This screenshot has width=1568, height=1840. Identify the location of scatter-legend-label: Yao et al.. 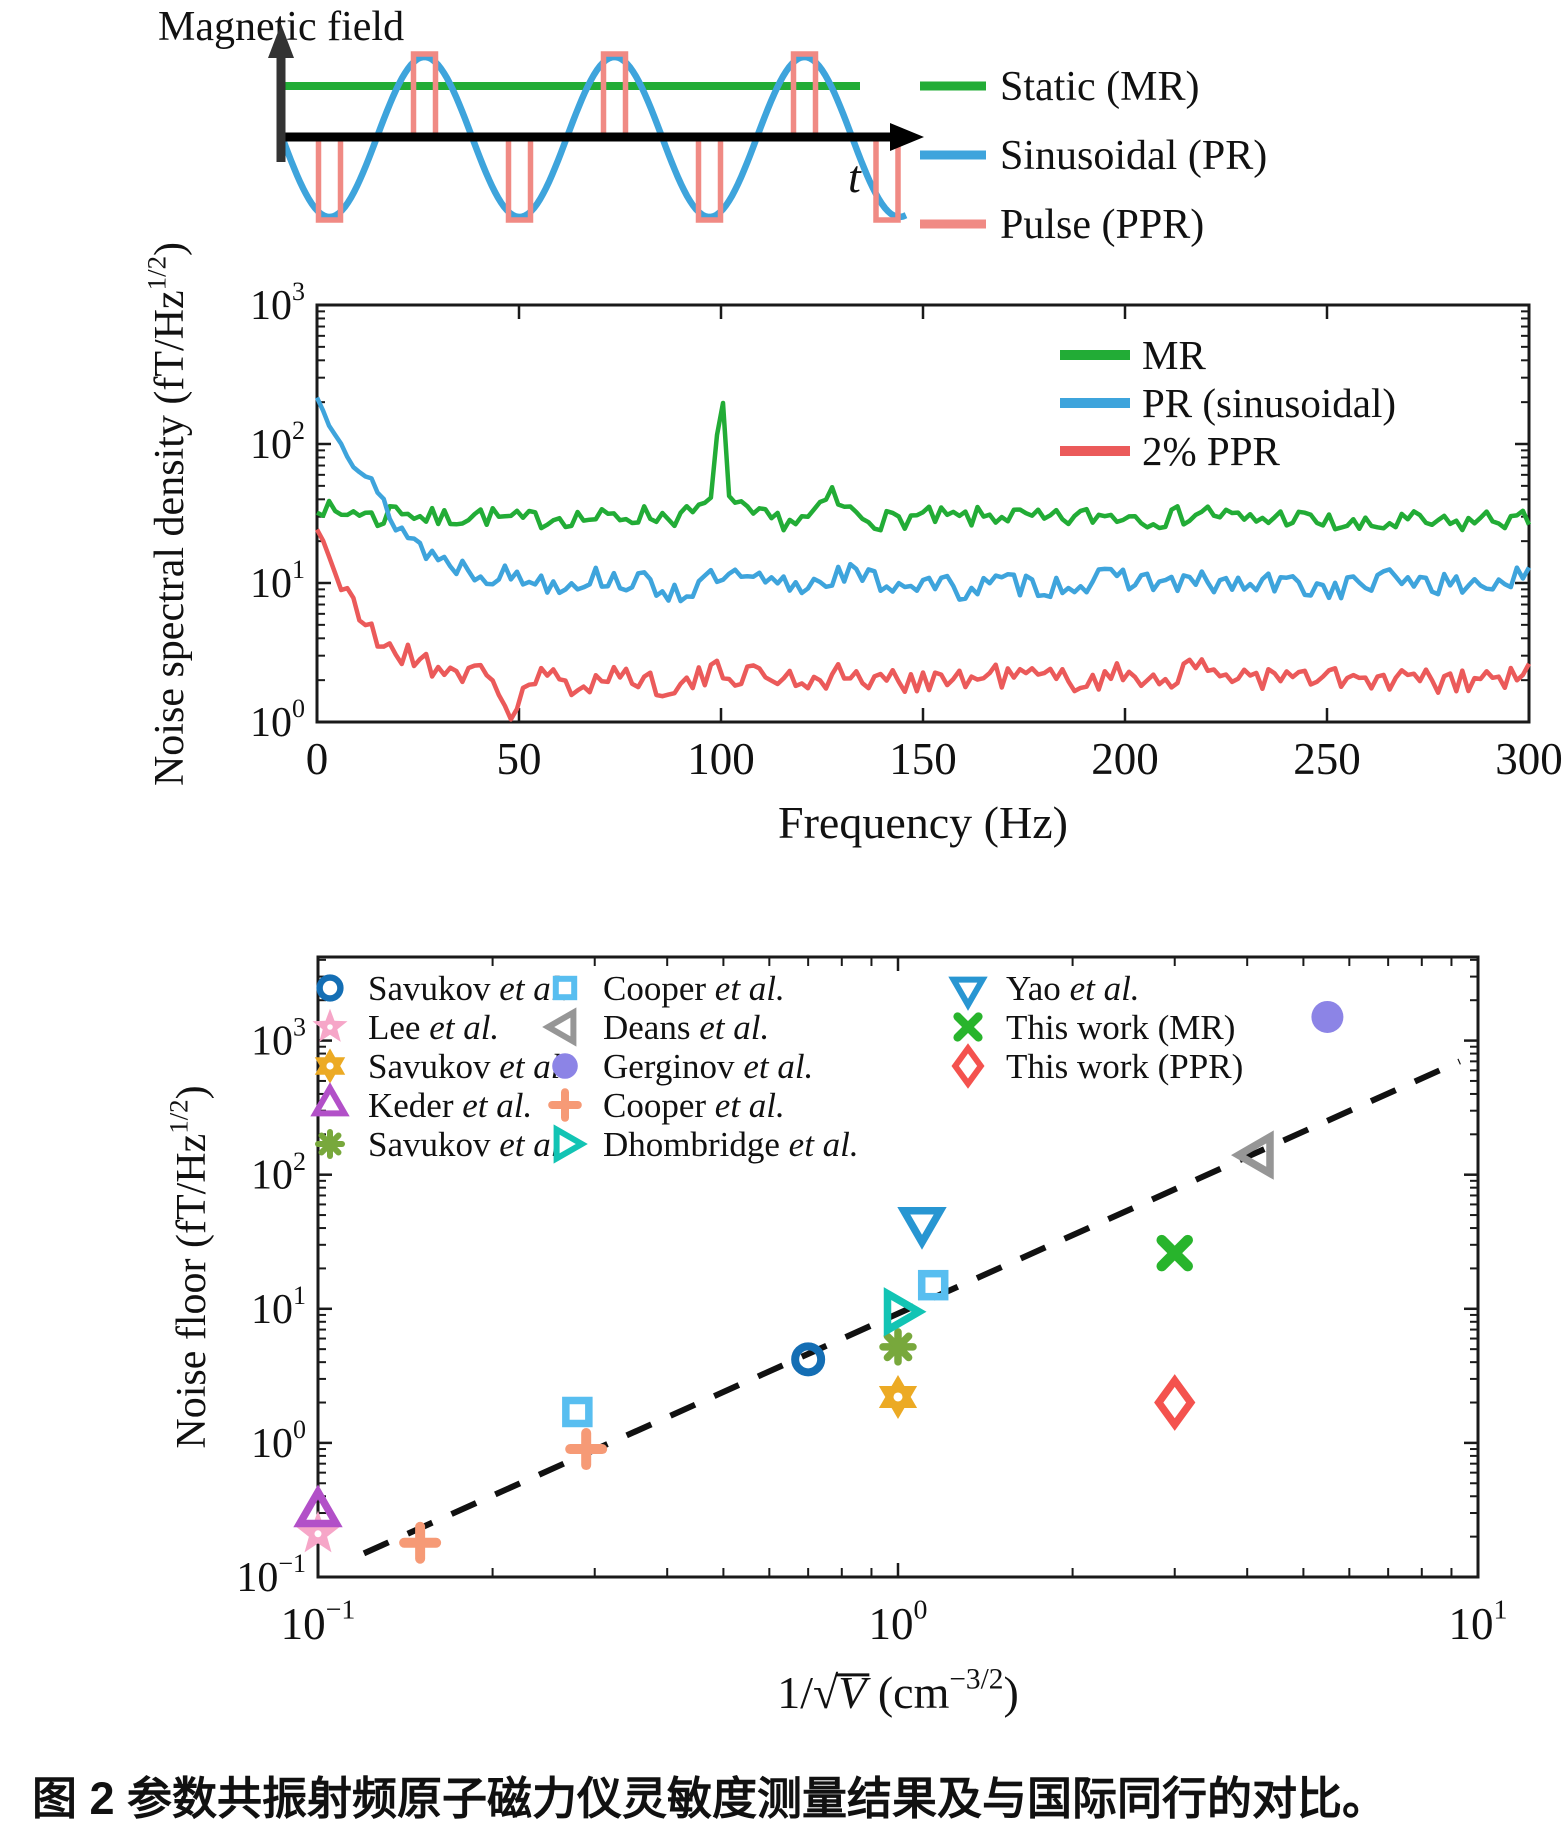
(1073, 988).